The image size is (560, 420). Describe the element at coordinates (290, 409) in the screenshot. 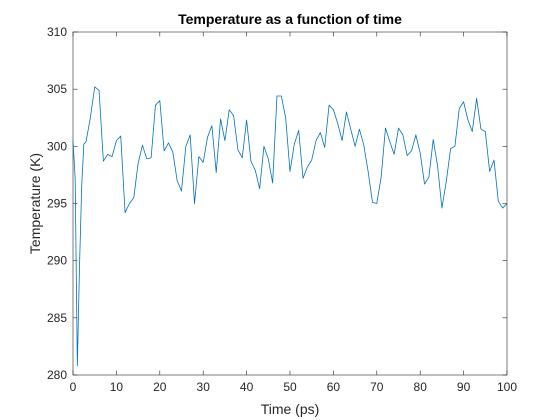

I see `x-axis-label: Time (ps)` at that location.